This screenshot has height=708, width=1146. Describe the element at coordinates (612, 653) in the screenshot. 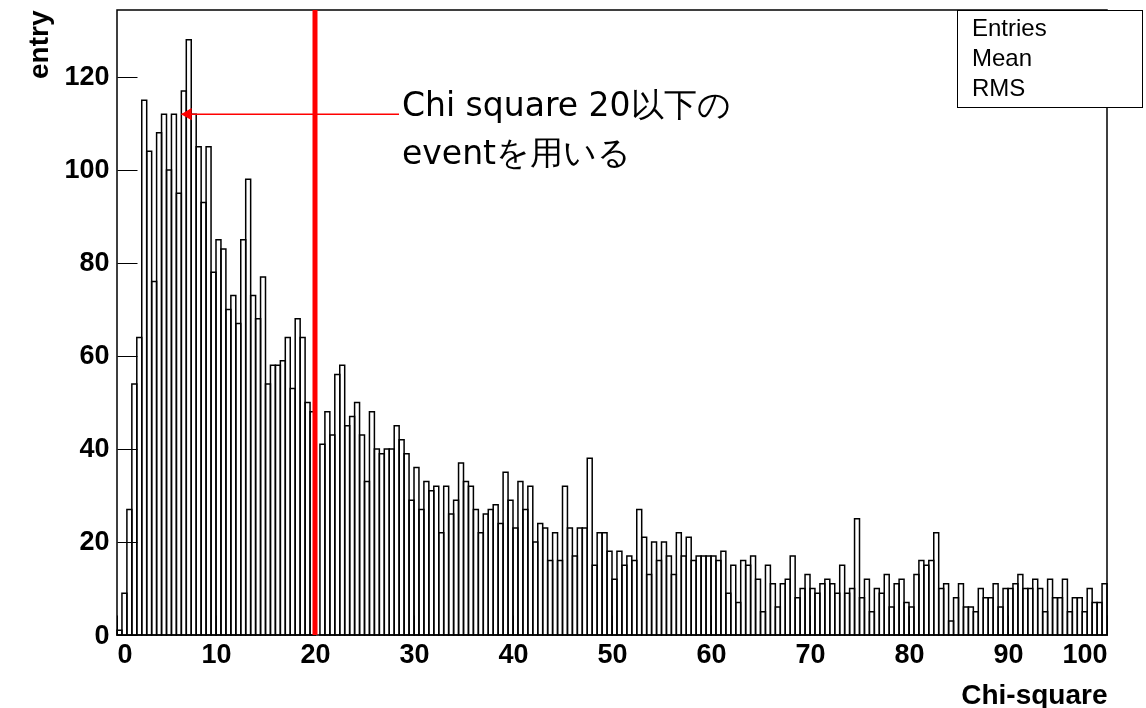

I see `x-tick-label: 50` at that location.